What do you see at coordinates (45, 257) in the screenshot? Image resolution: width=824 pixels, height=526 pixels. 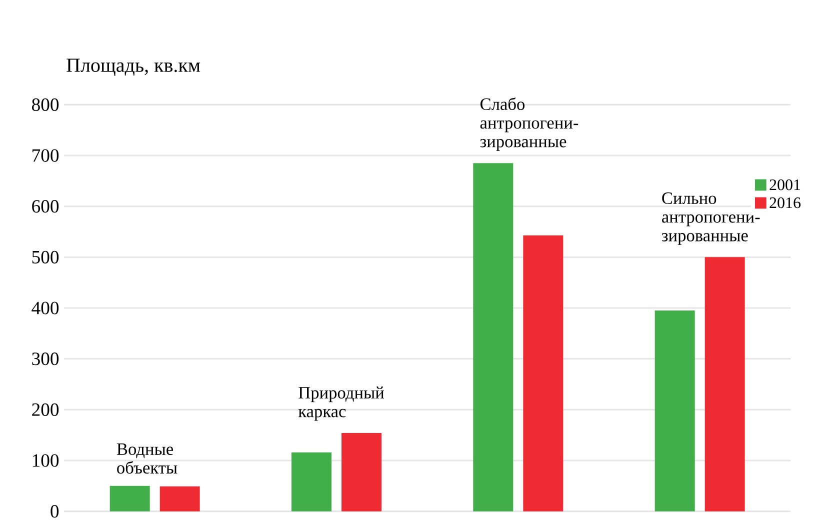 I see `y-tick-label: 500` at bounding box center [45, 257].